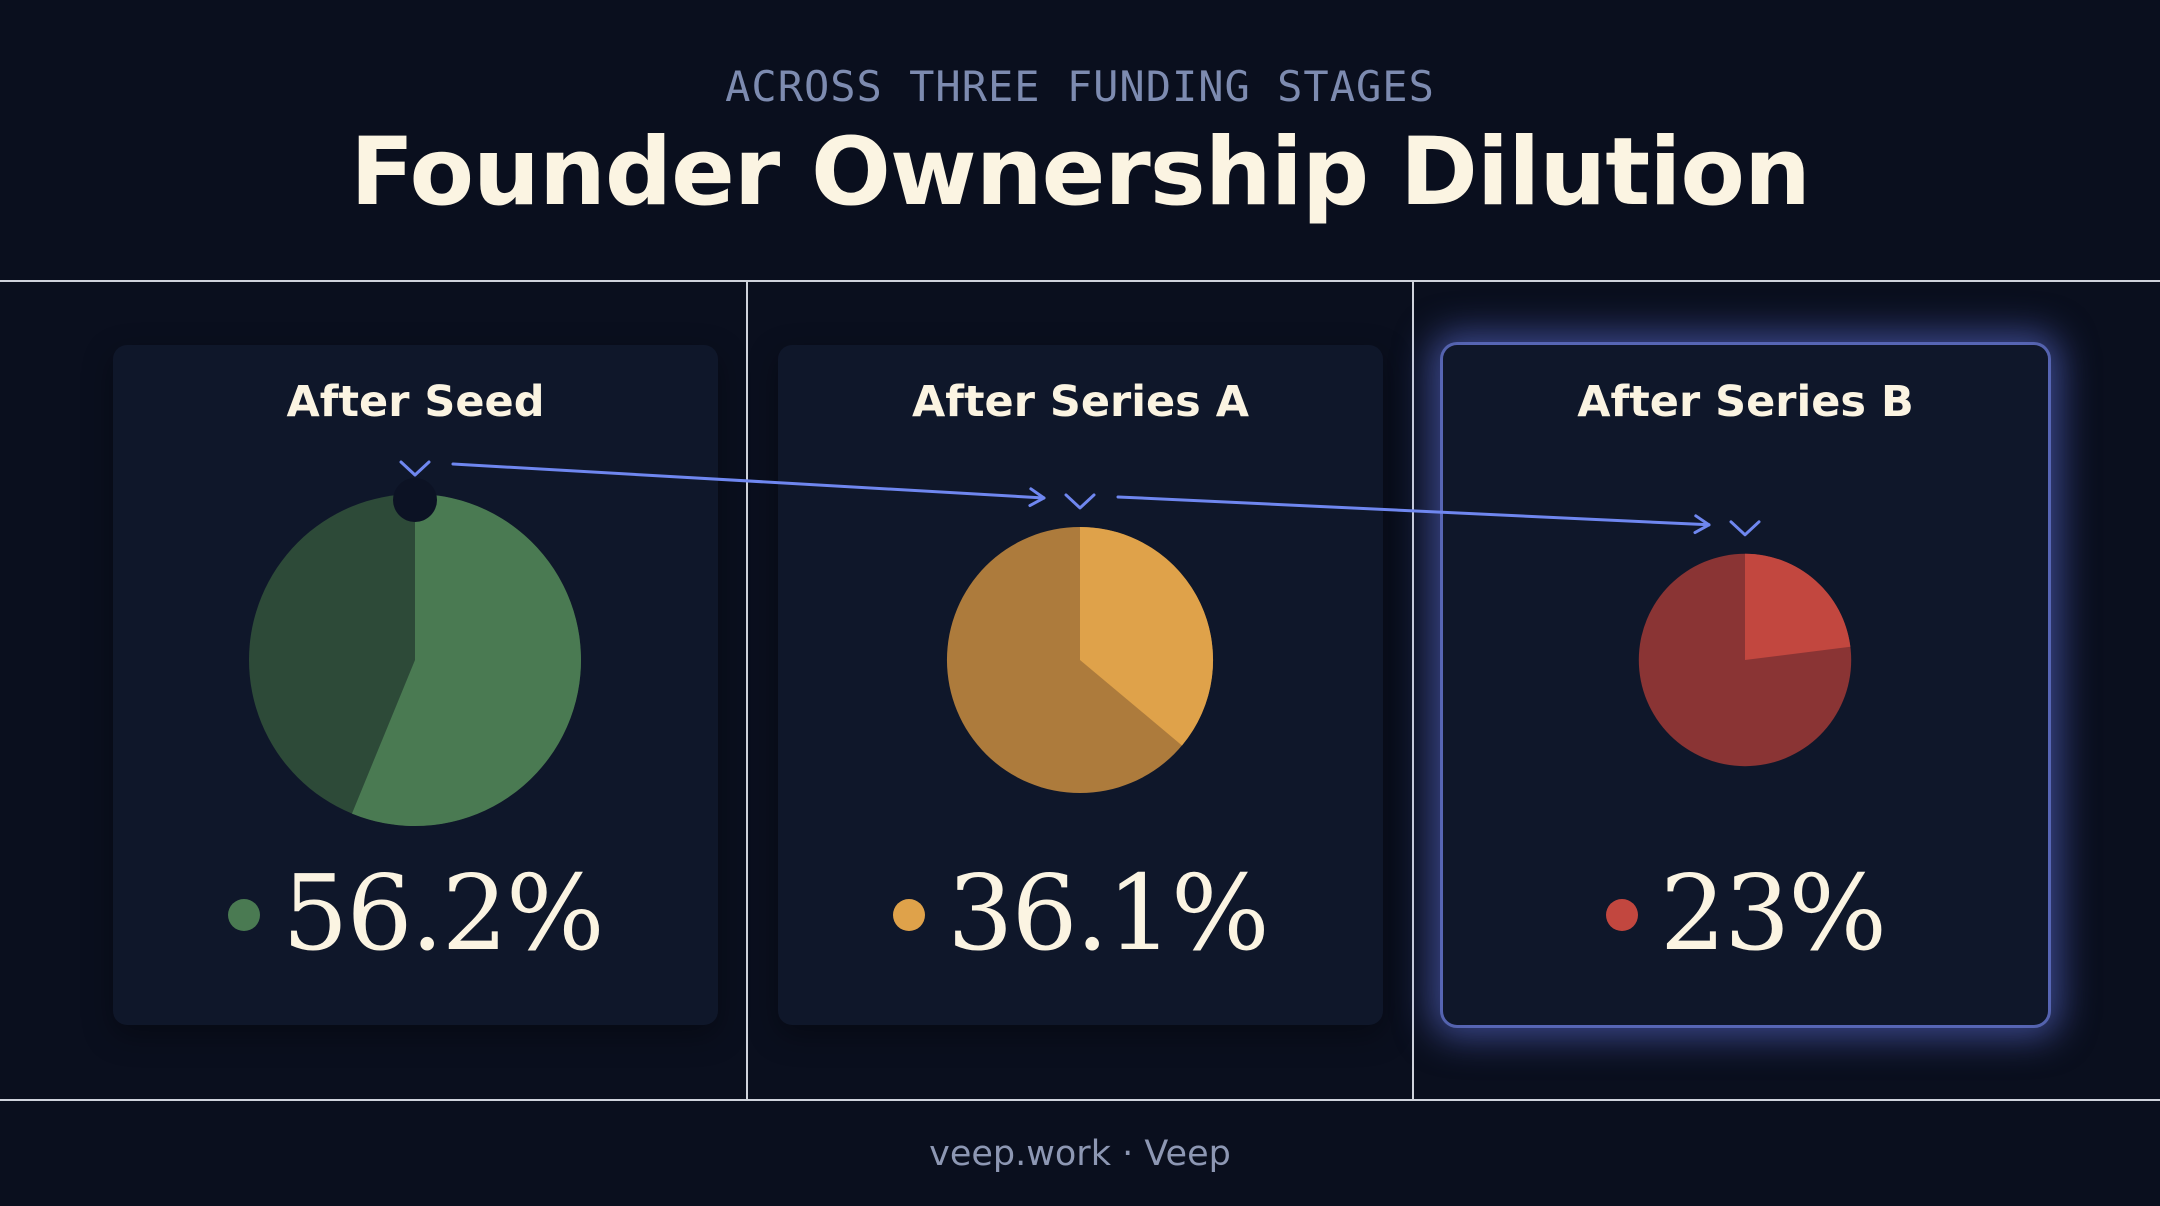  Describe the element at coordinates (1080, 281) in the screenshot. I see `divider-top` at that location.